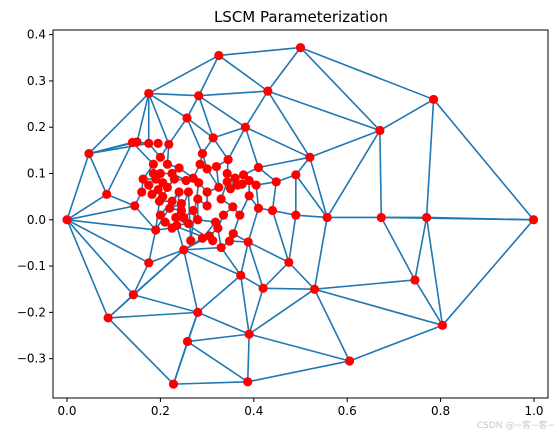  Describe the element at coordinates (253, 411) in the screenshot. I see `x-tick-label: 0.4` at that location.